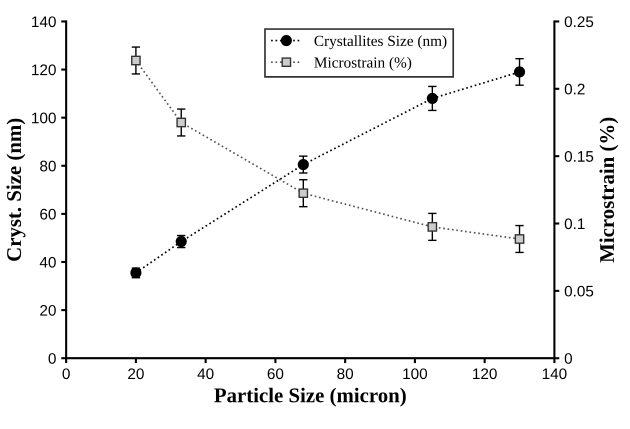 The width and height of the screenshot is (630, 429). Describe the element at coordinates (485, 374) in the screenshot. I see `x-tick-label: 120` at that location.